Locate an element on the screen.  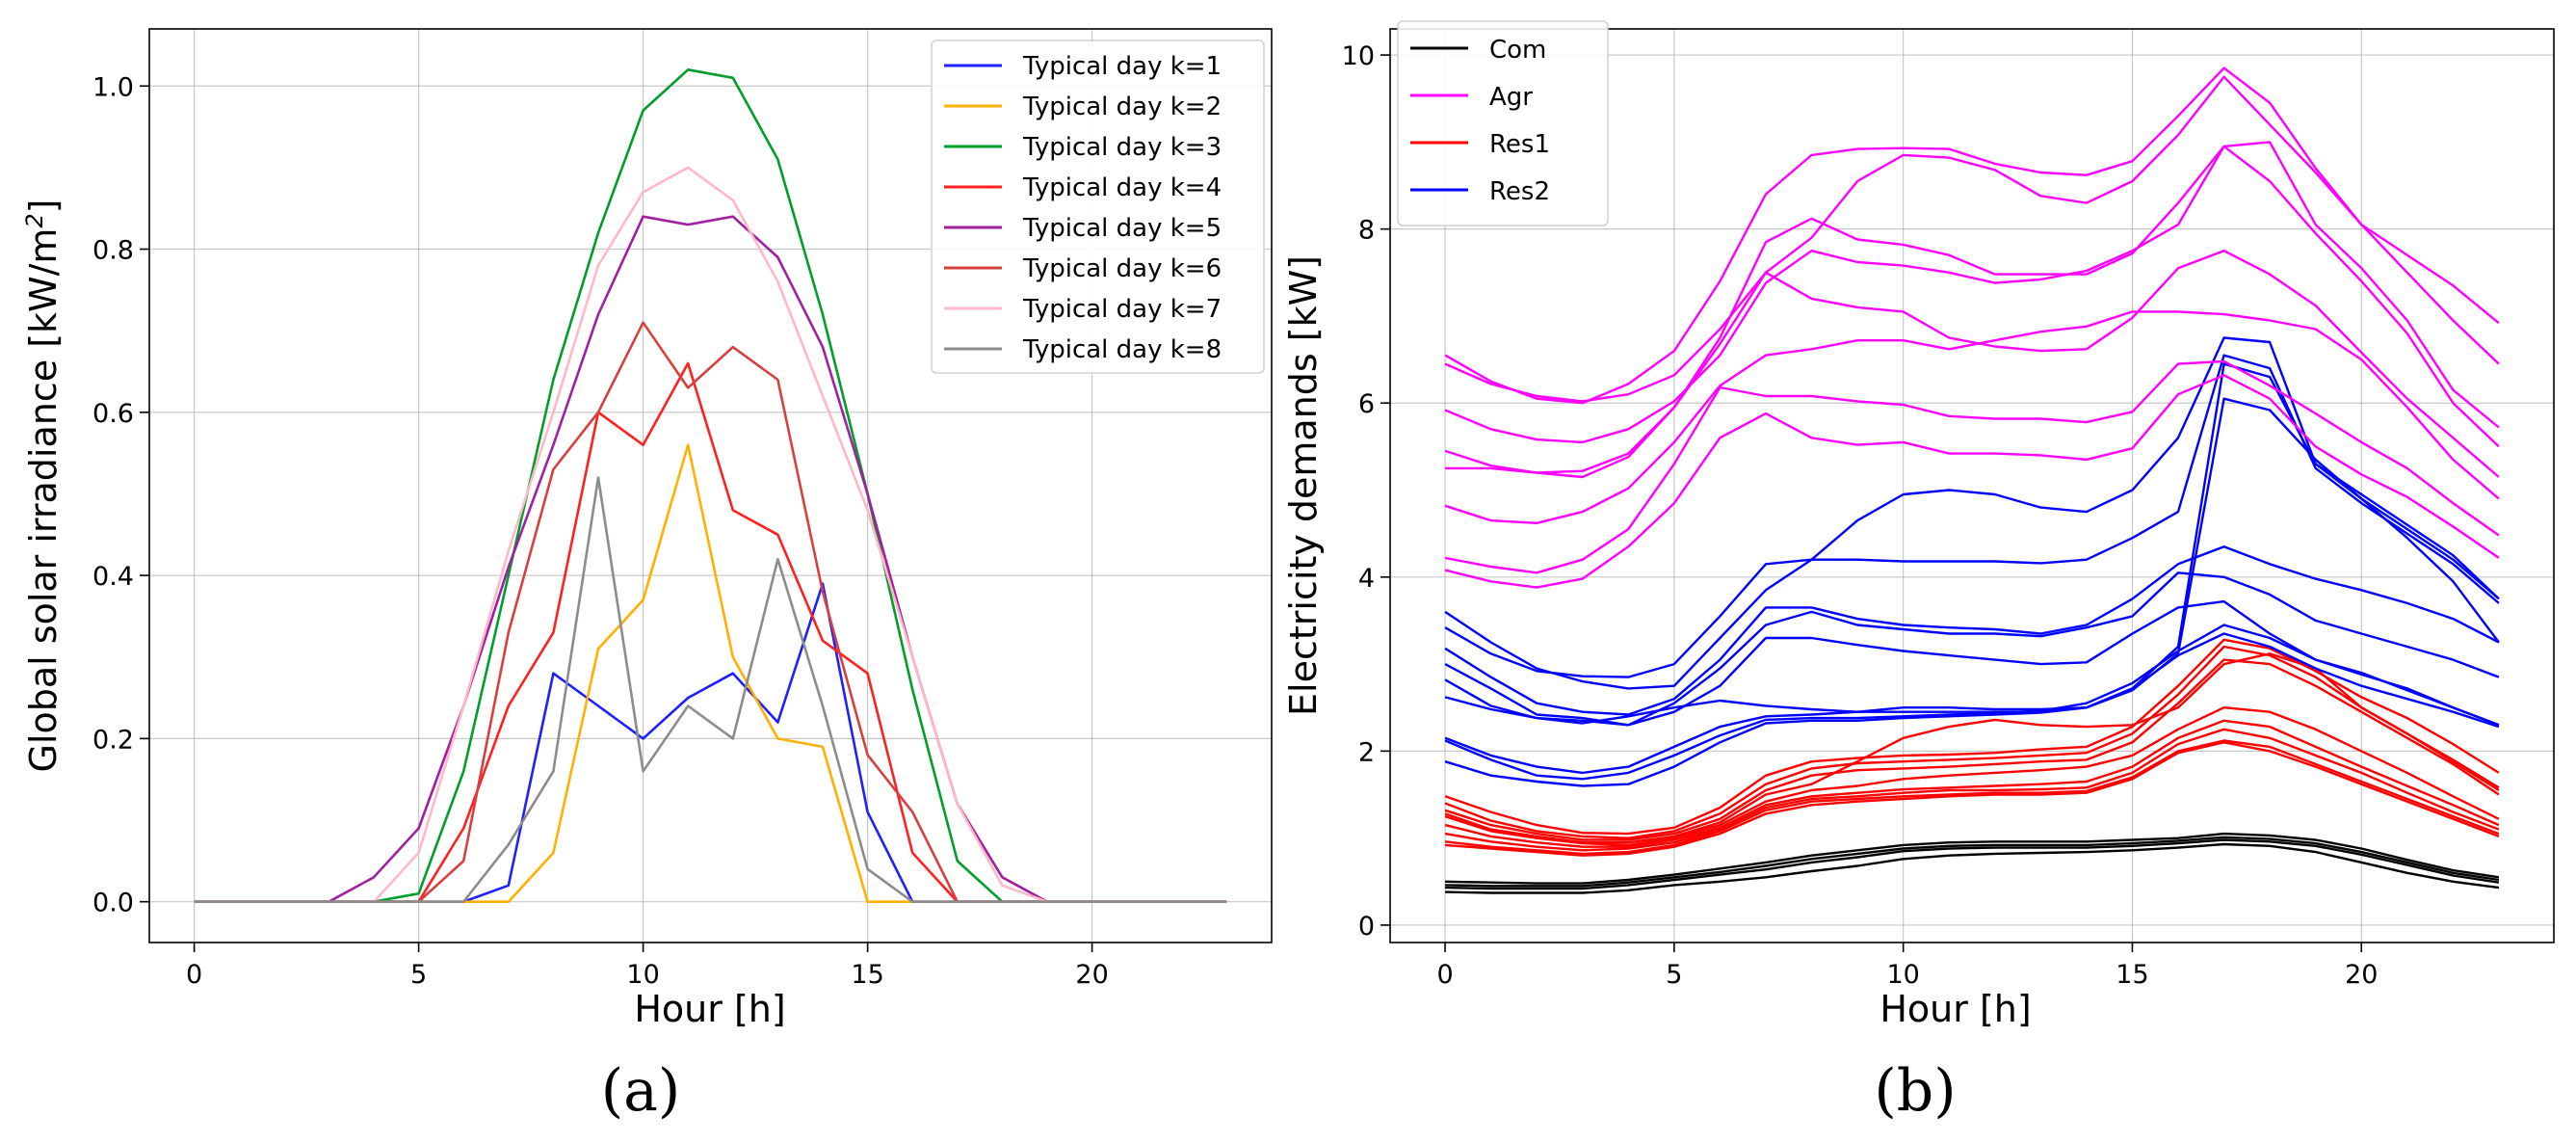
series-line-k8 is located at coordinates (710, 689).